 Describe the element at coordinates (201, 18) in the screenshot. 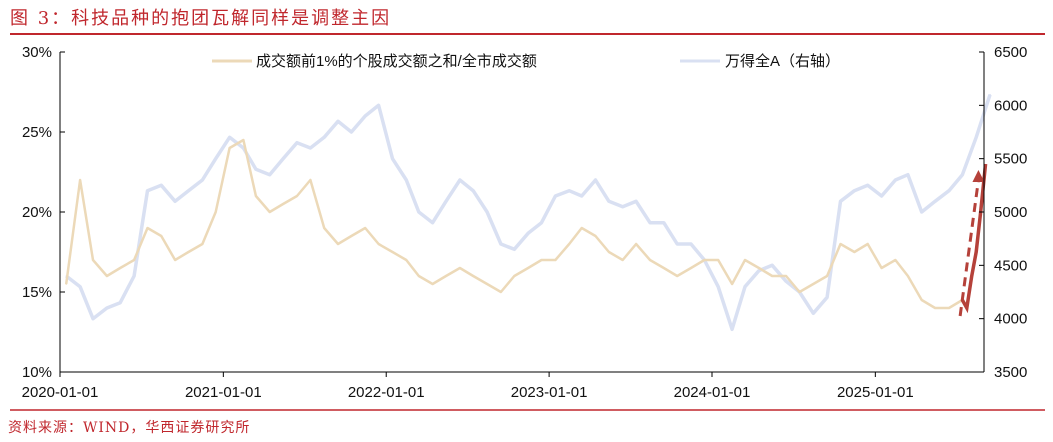

I see `figure-title: 图 3：科技品种的抱团瓦解同样是调整主因` at that location.